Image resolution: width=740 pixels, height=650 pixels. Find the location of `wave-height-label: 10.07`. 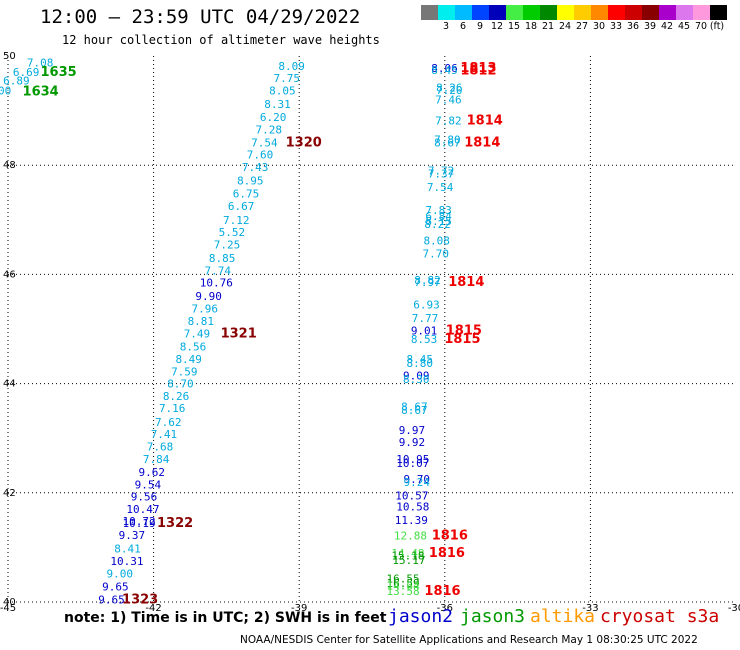

wave-height-label: 10.07 is located at coordinates (412, 463).